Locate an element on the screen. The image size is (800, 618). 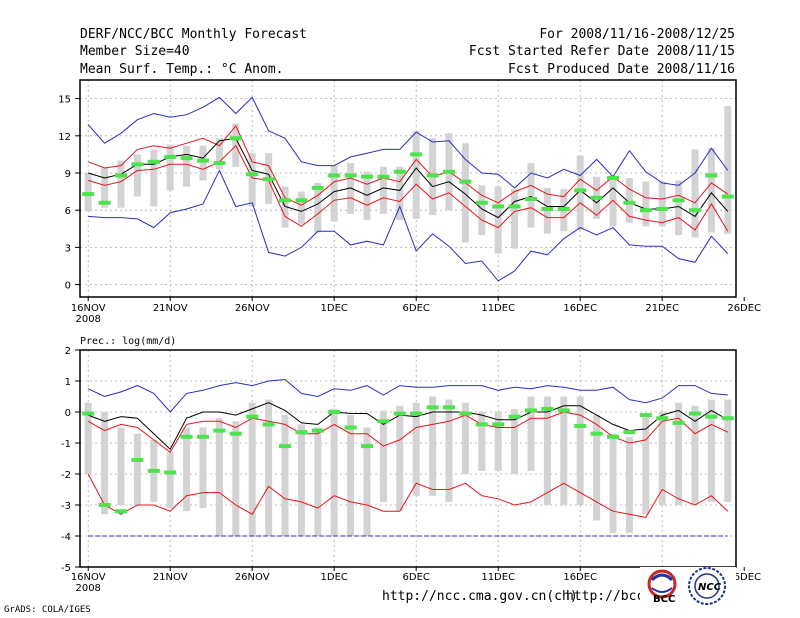
y-tick-label: -4 is located at coordinates (66, 537).